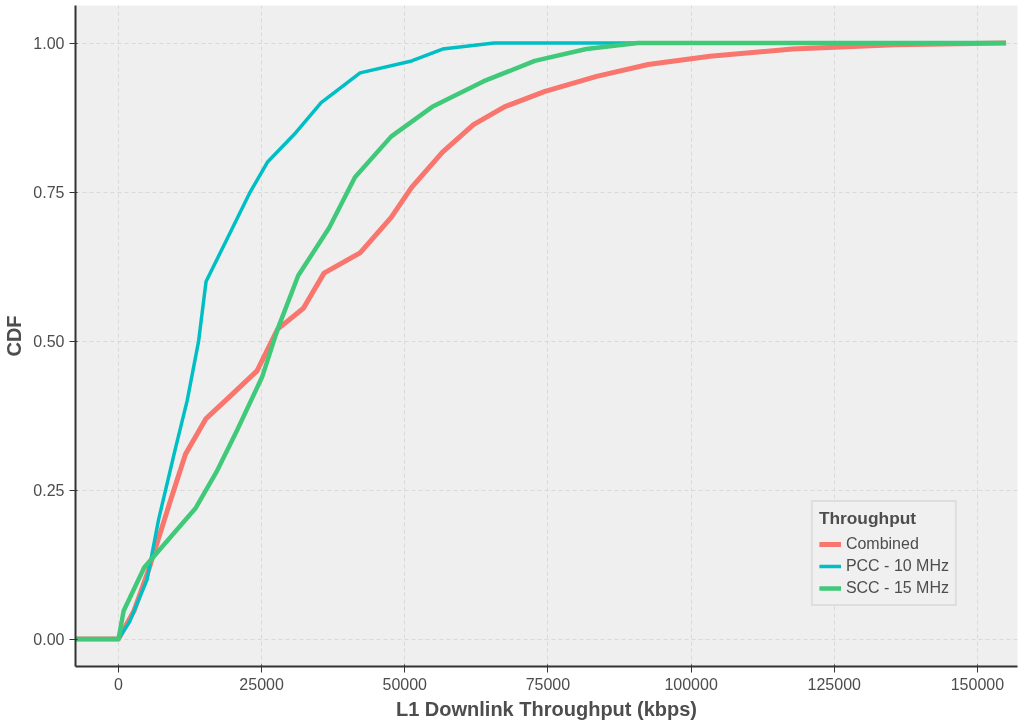  I want to click on y-tick-label: 0.00, so click(49, 640).